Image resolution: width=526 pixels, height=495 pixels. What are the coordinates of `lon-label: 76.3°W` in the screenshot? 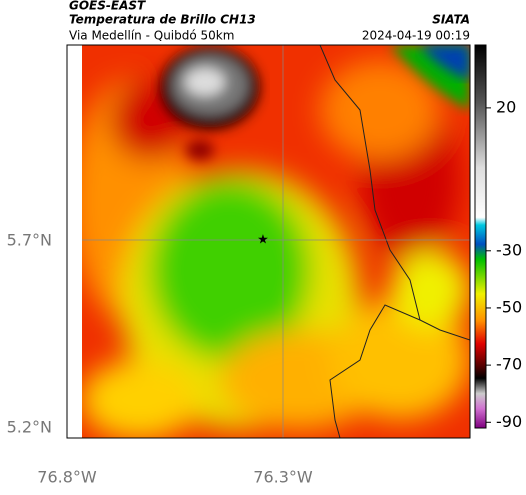 It's located at (283, 477).